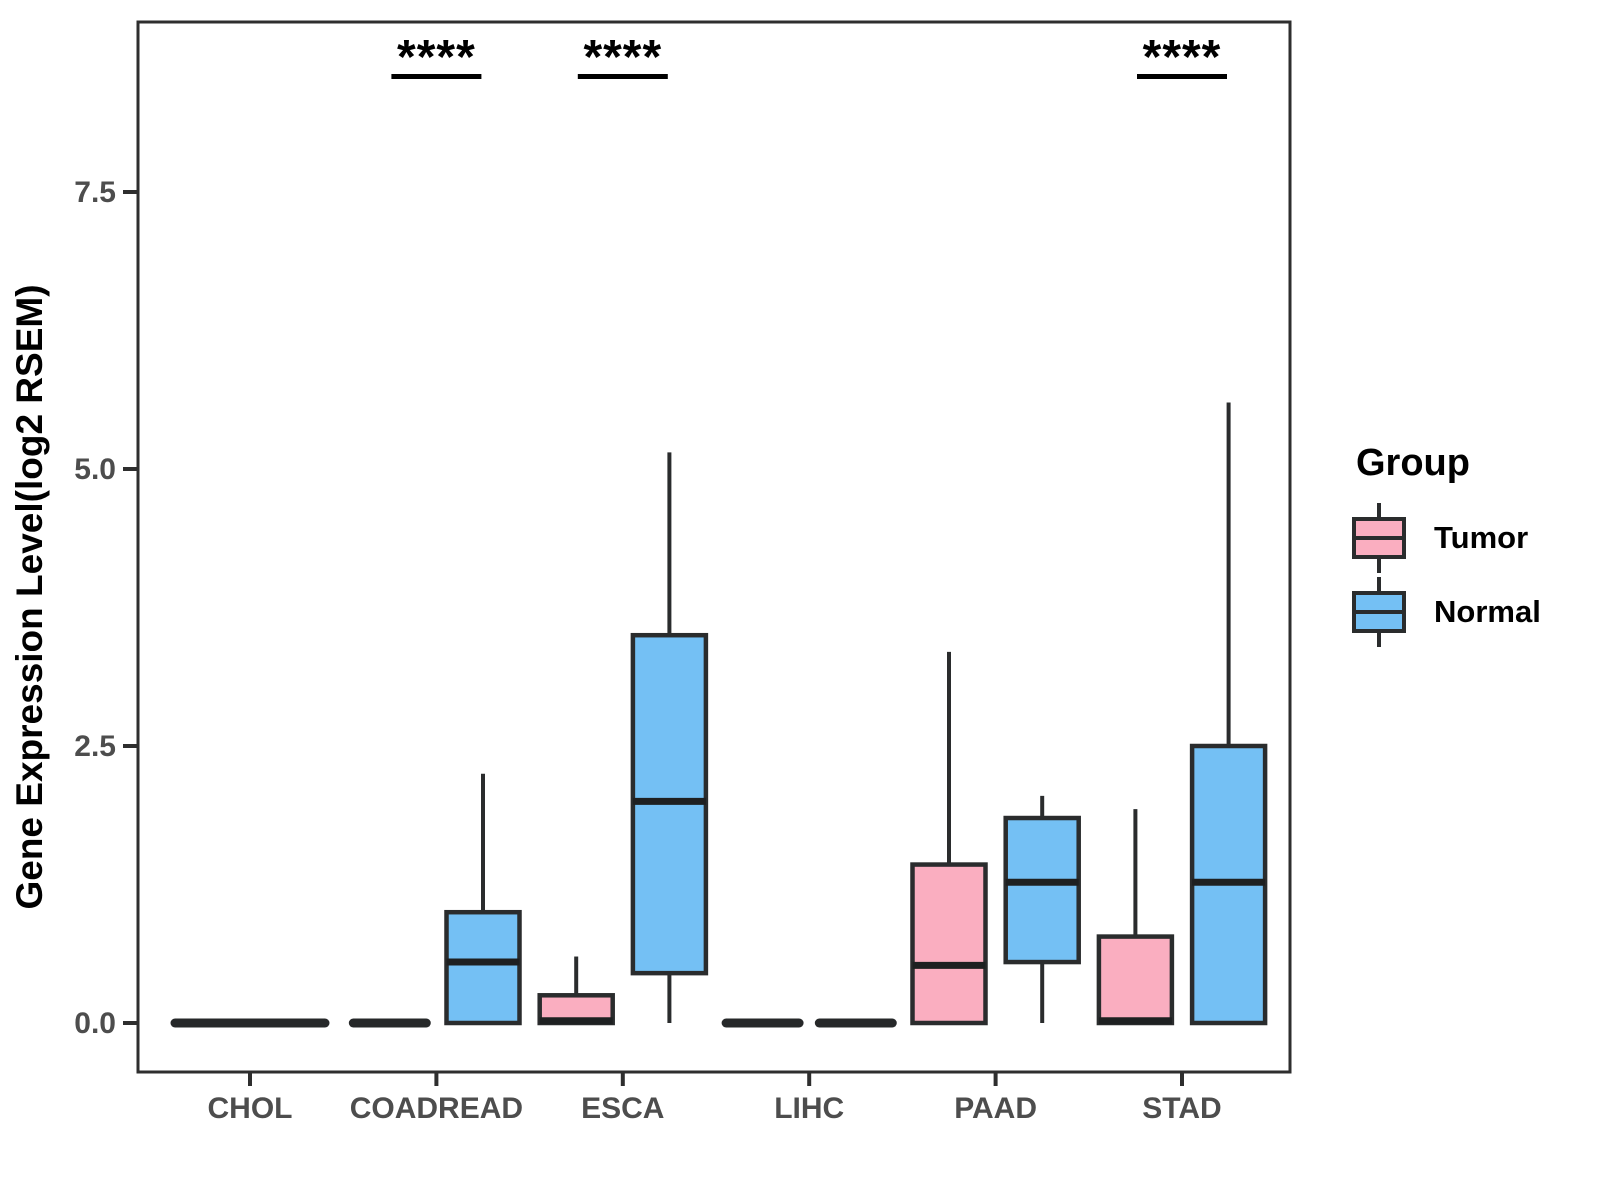  I want to click on y-tick-label-7.5: 7.5, so click(95, 192).